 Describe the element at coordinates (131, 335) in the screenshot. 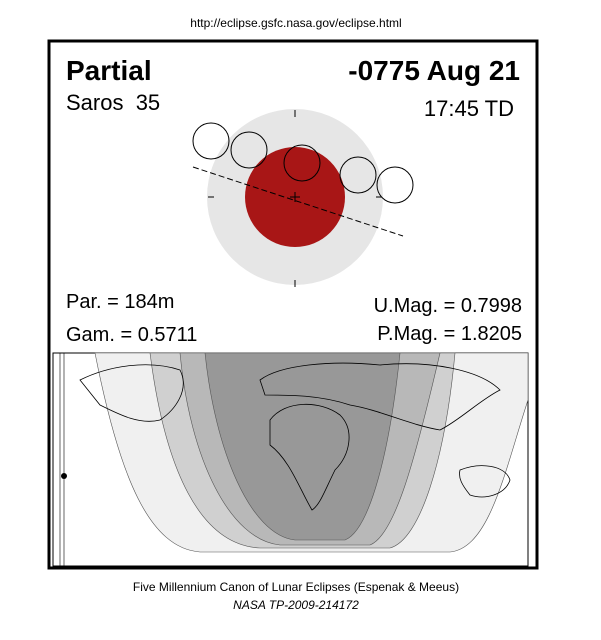

I see `gamma: Gam. = 0.5711` at that location.